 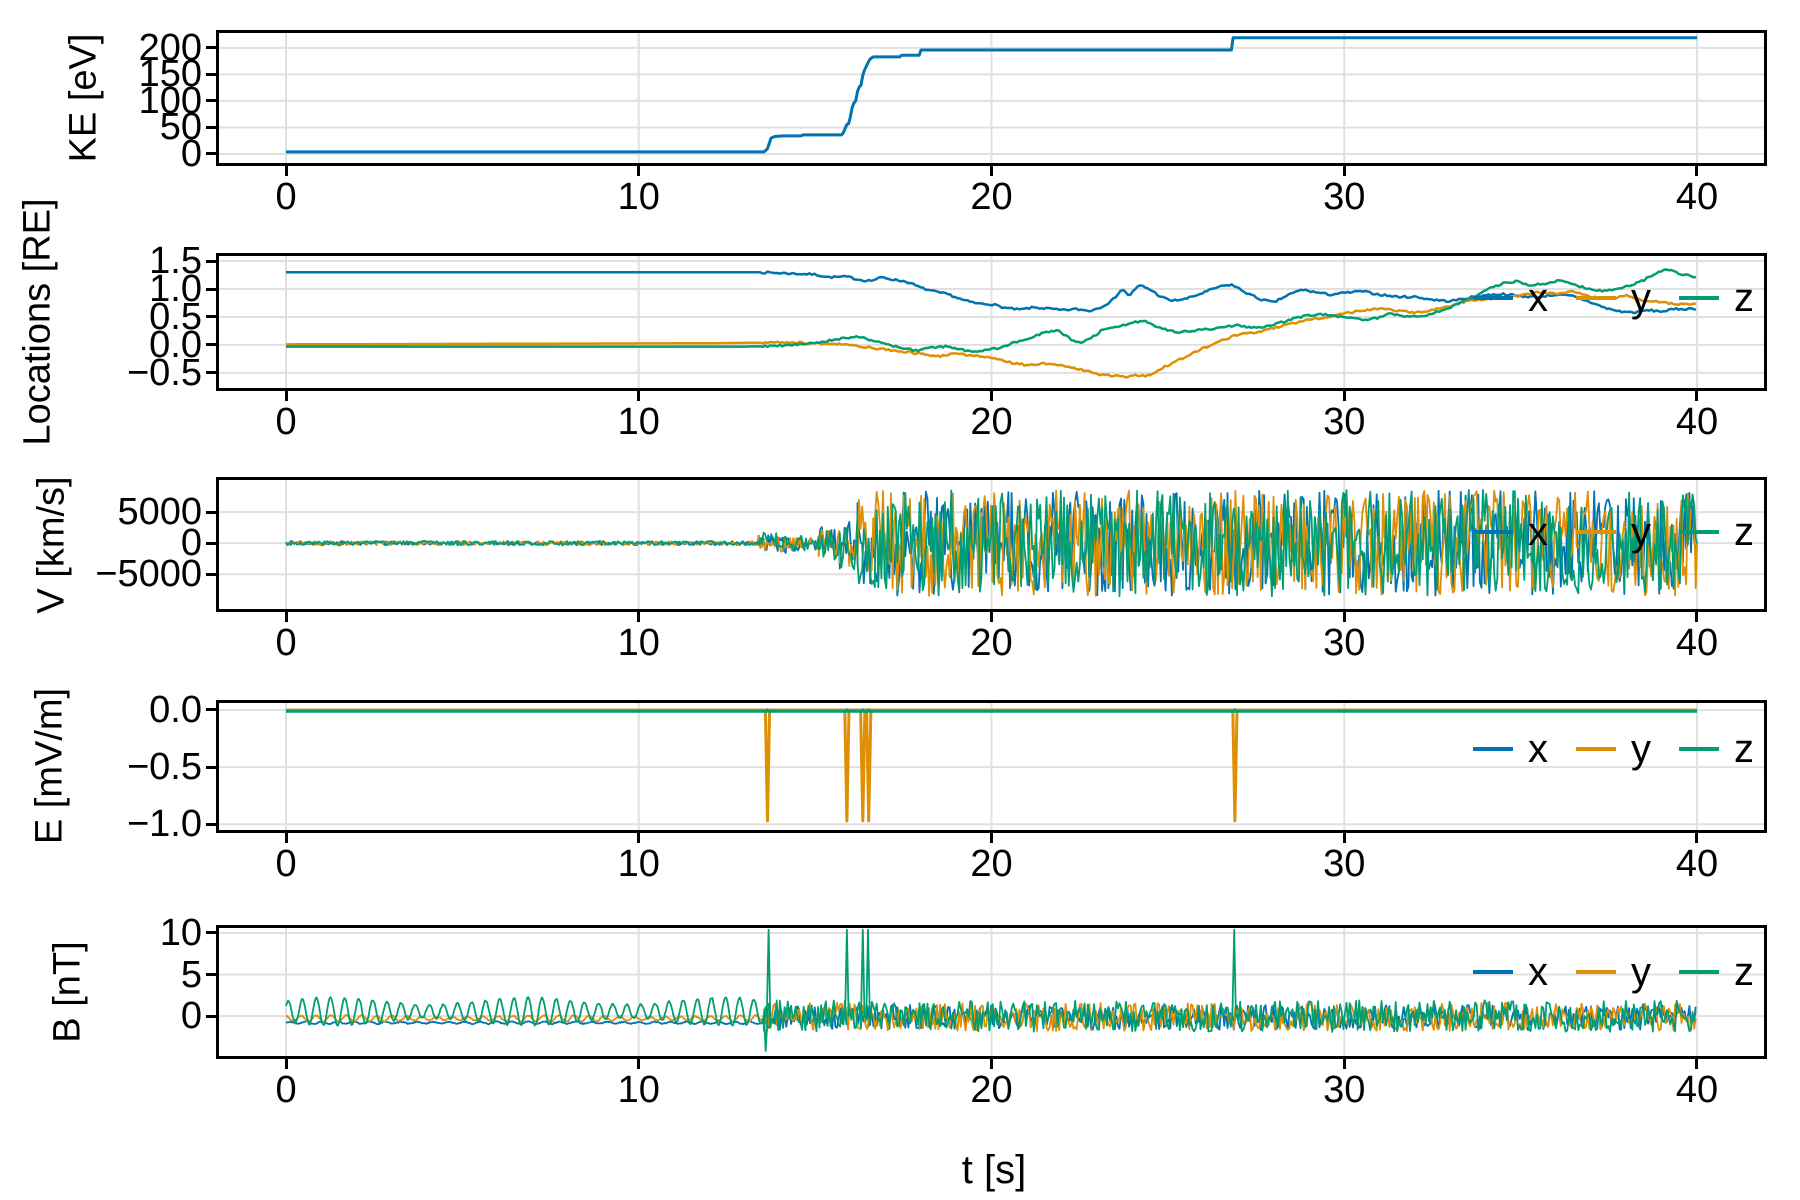 I want to click on y-tick-label: 50, so click(x=180, y=127).